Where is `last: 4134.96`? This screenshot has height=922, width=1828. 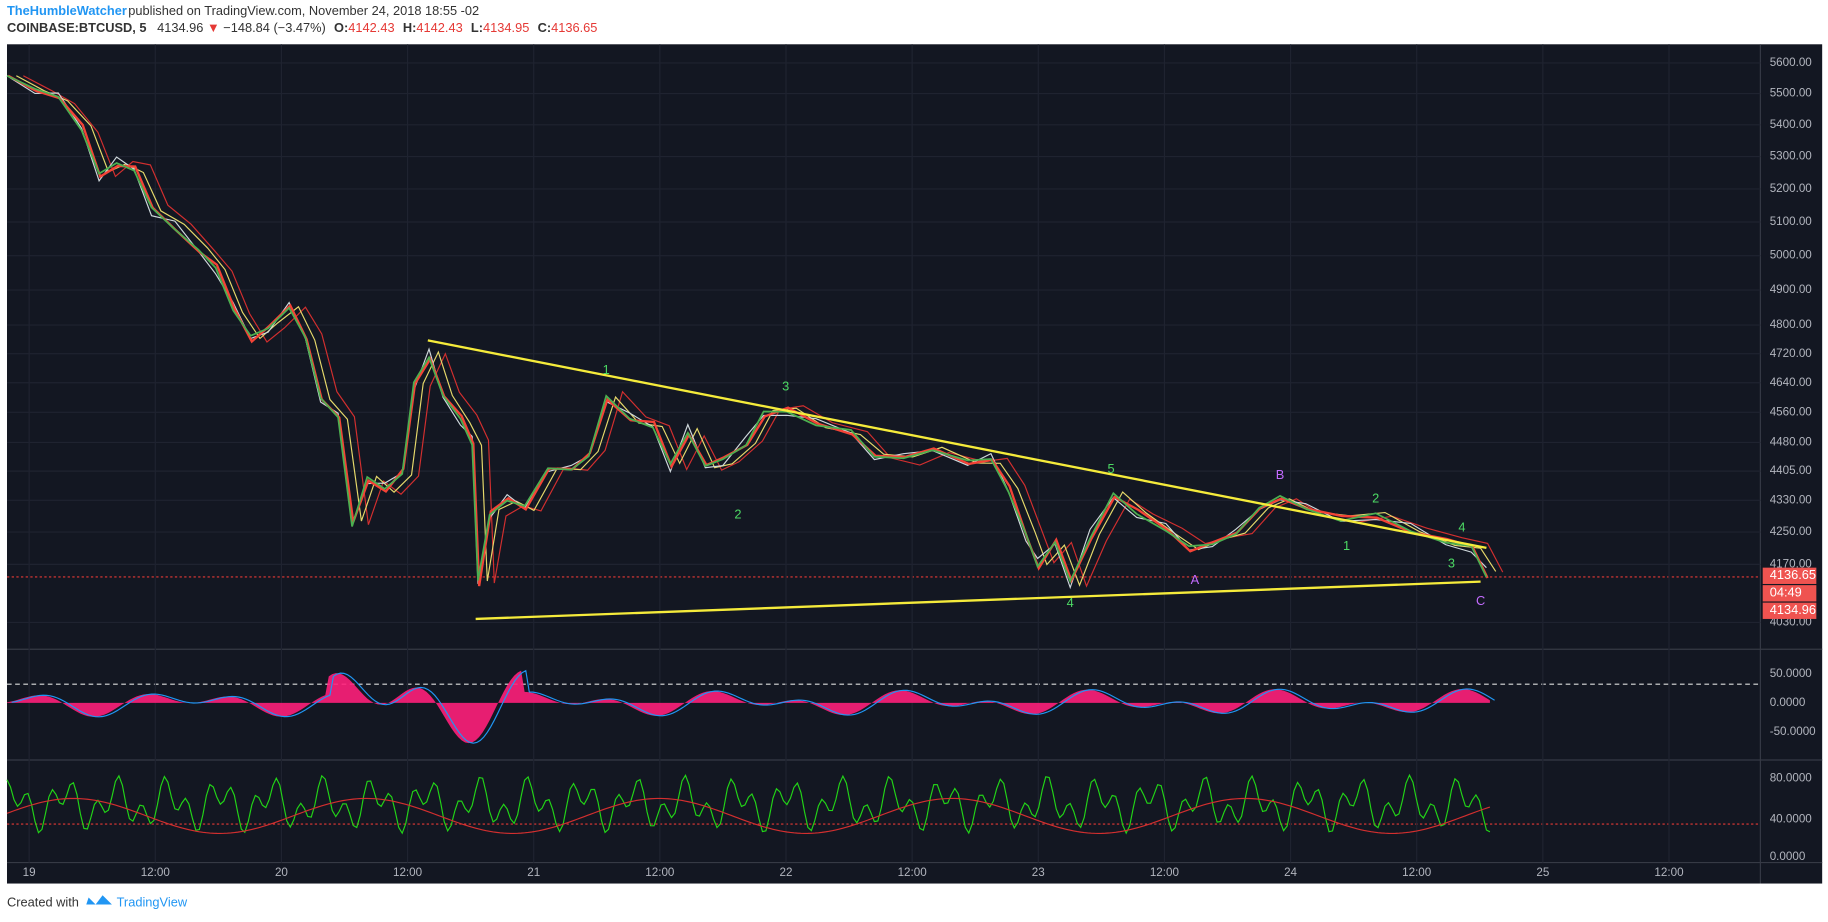 last: 4134.96 is located at coordinates (180, 28).